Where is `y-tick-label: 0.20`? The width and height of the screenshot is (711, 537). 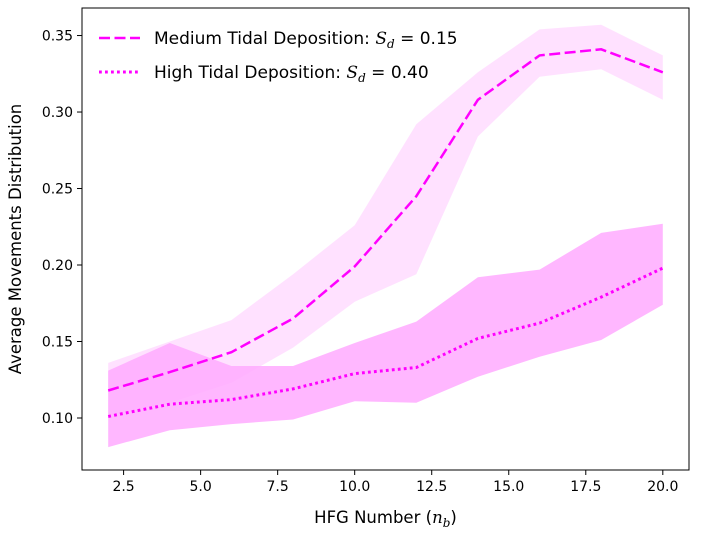 y-tick-label: 0.20 is located at coordinates (57, 266).